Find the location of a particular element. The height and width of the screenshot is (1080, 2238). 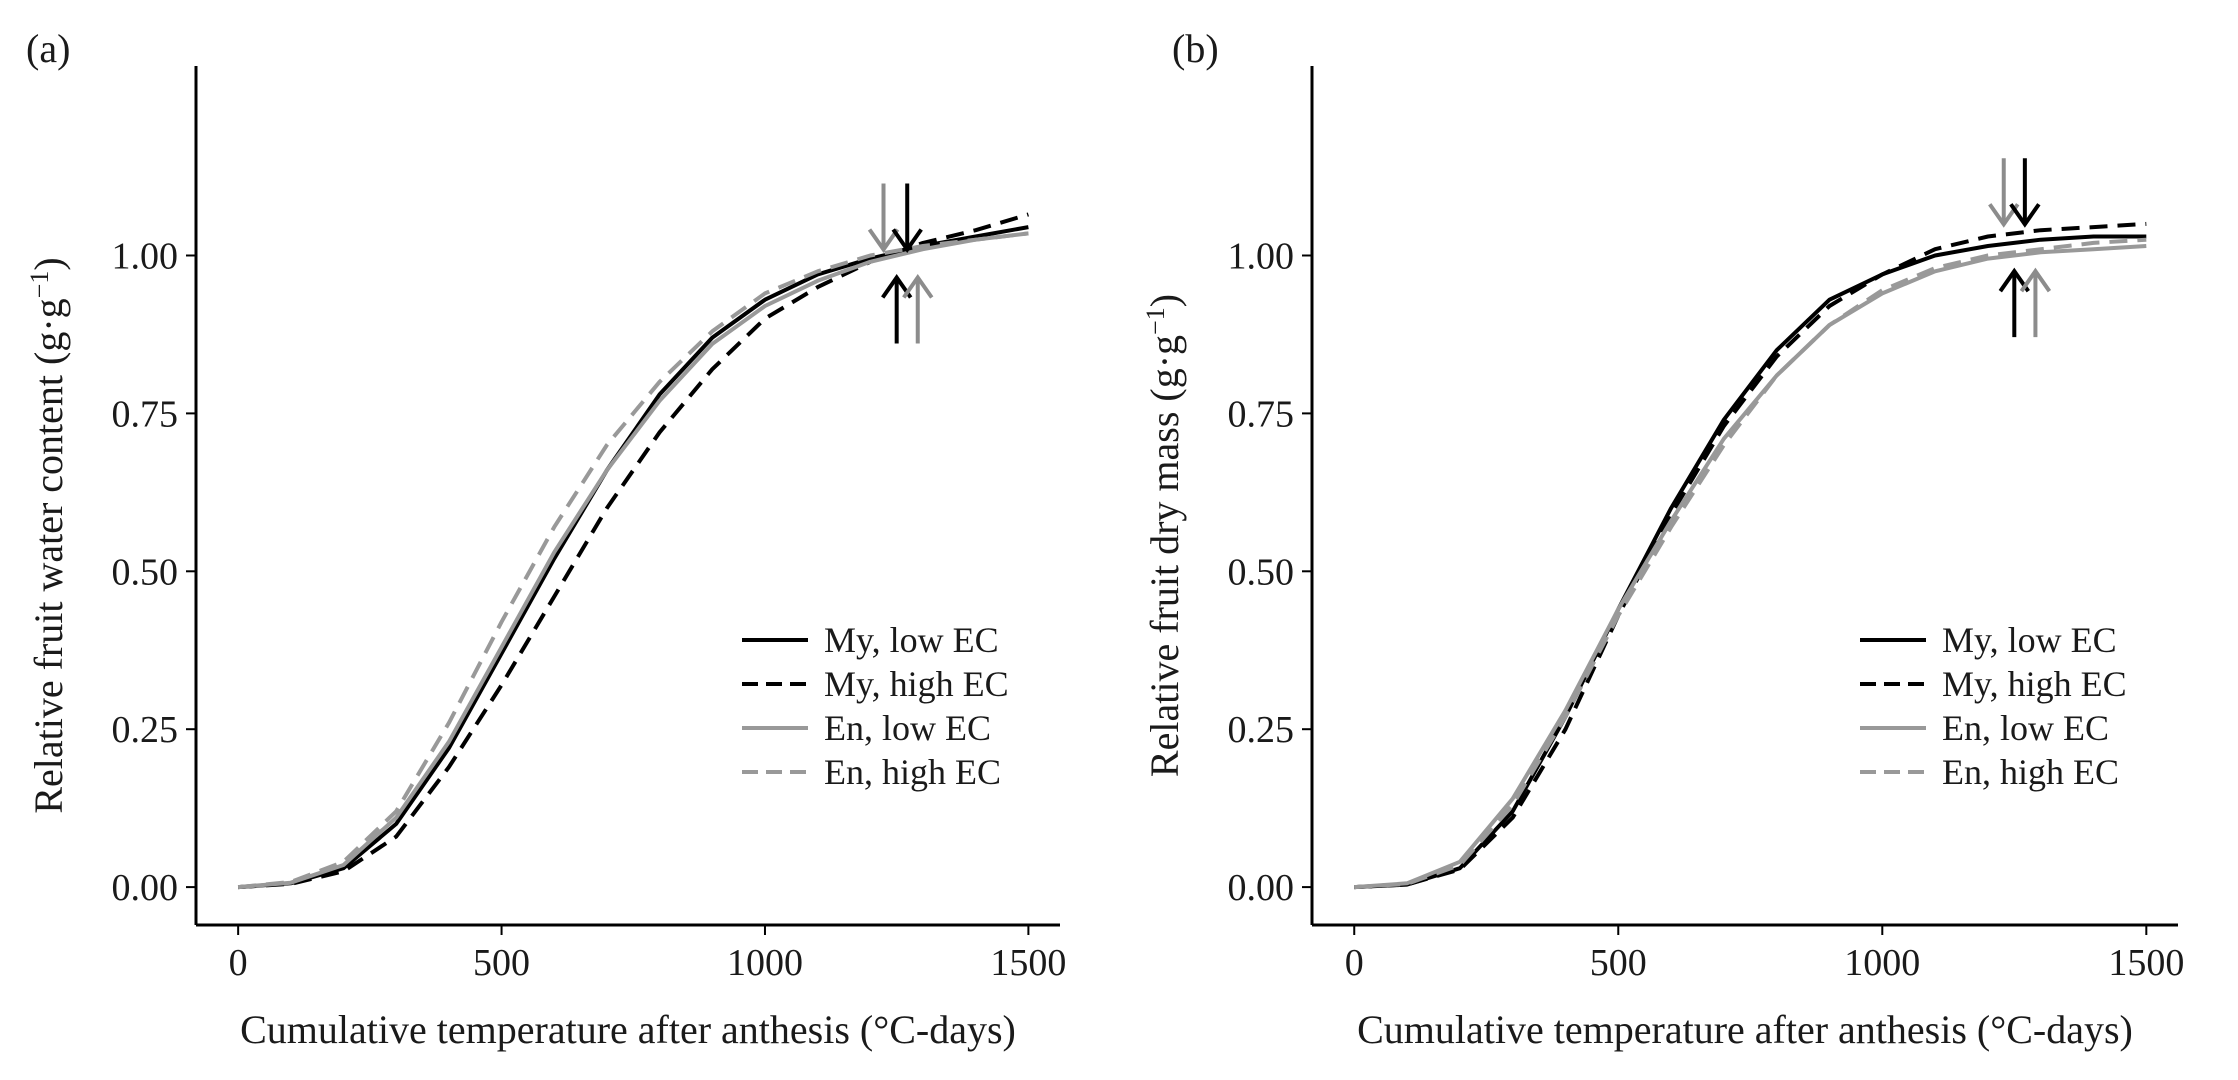

y-axis-title: Relative fruit dry mass (g·g−1) is located at coordinates (1164, 535).